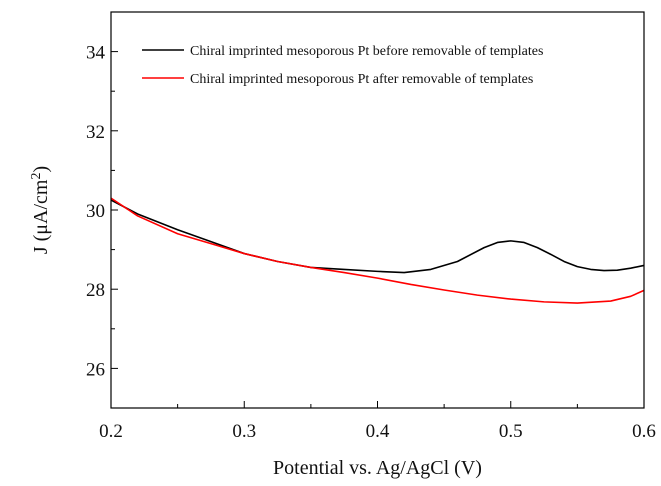 The image size is (661, 486). What do you see at coordinates (95, 290) in the screenshot?
I see `y-tick-label: 28` at bounding box center [95, 290].